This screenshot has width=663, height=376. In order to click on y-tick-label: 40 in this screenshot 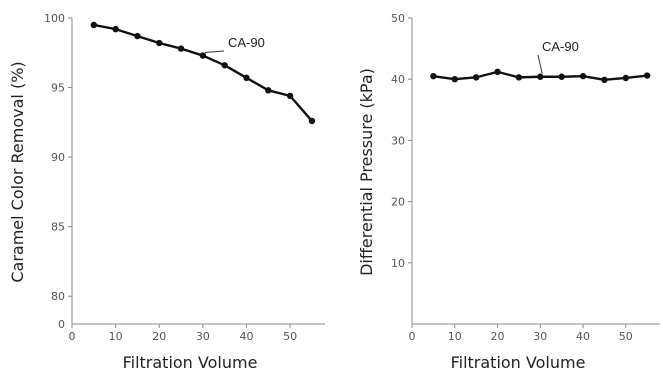, I will do `click(398, 79)`.